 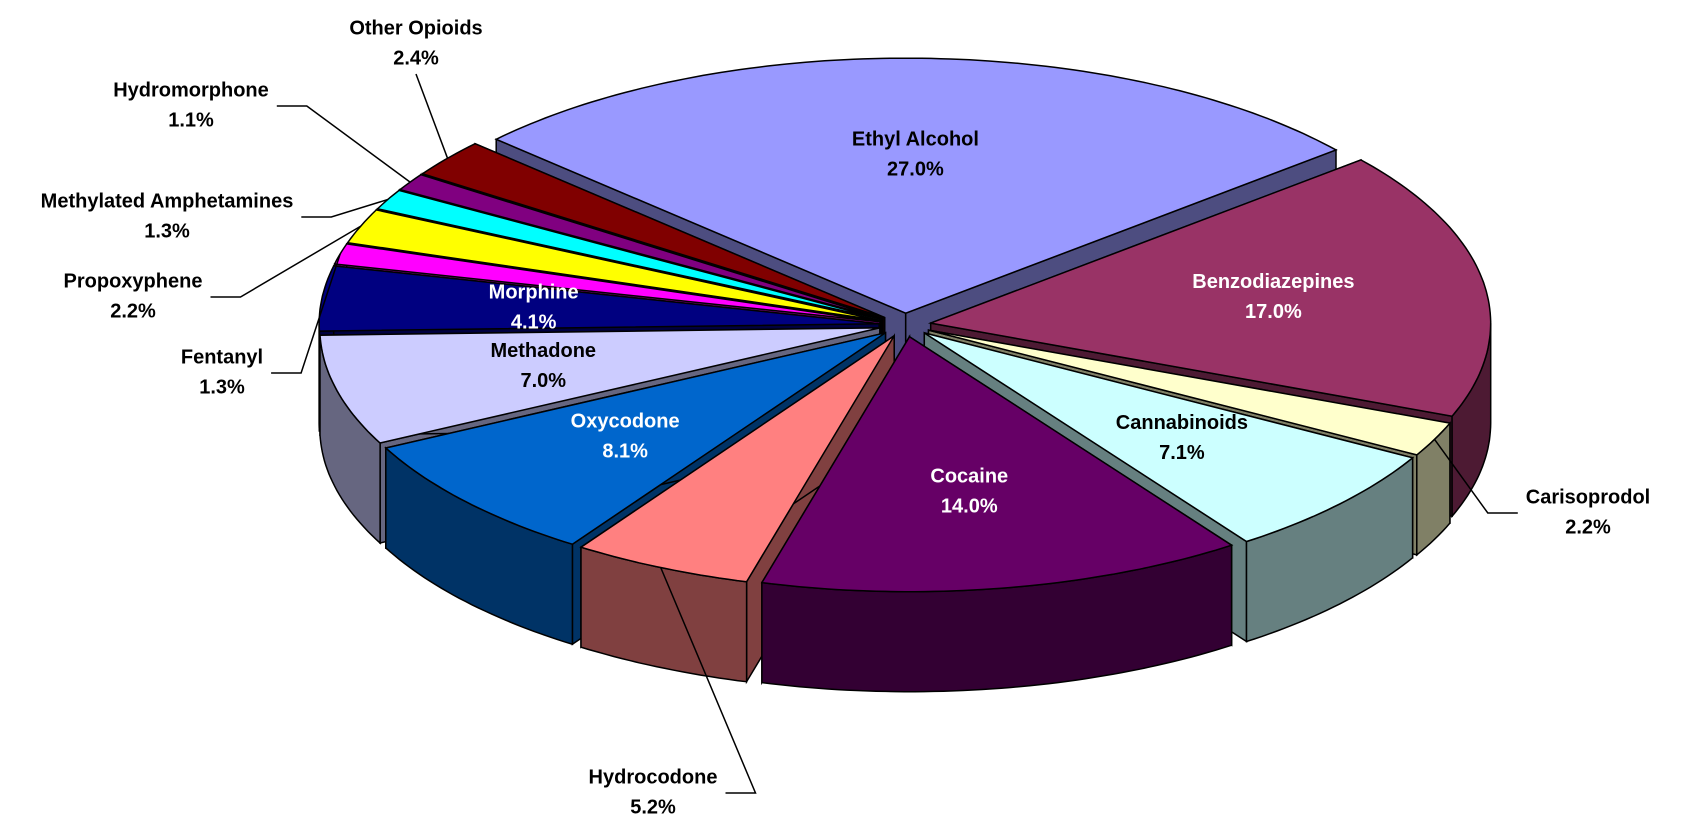 What do you see at coordinates (191, 120) in the screenshot?
I see `slice-value-label: 1.1%` at bounding box center [191, 120].